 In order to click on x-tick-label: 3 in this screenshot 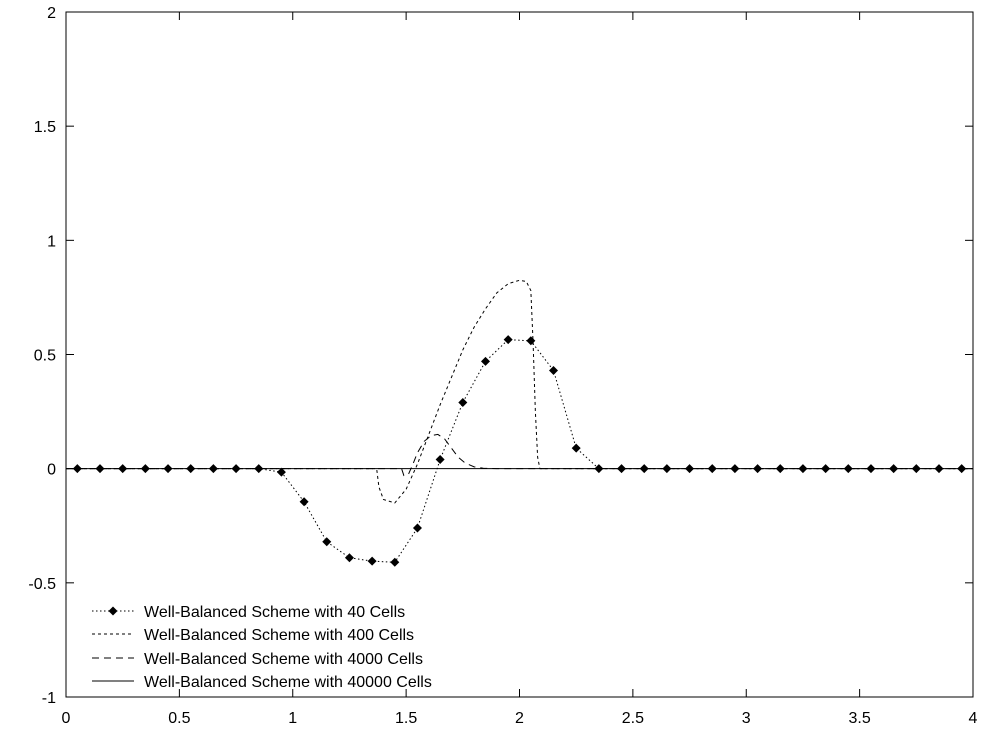, I will do `click(746, 718)`.